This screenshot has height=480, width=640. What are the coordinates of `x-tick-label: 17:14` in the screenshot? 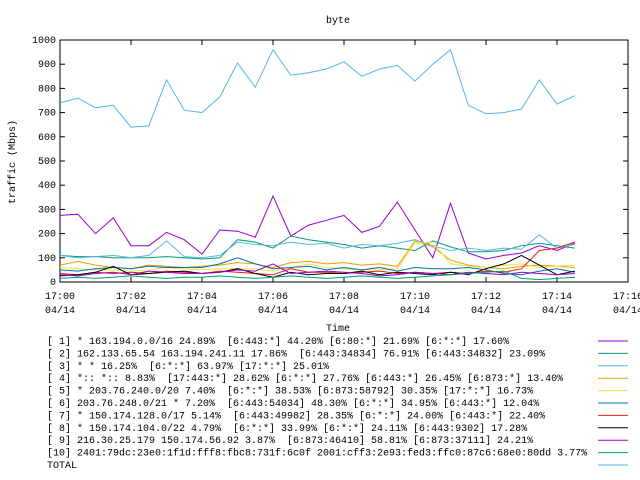 It's located at (557, 297).